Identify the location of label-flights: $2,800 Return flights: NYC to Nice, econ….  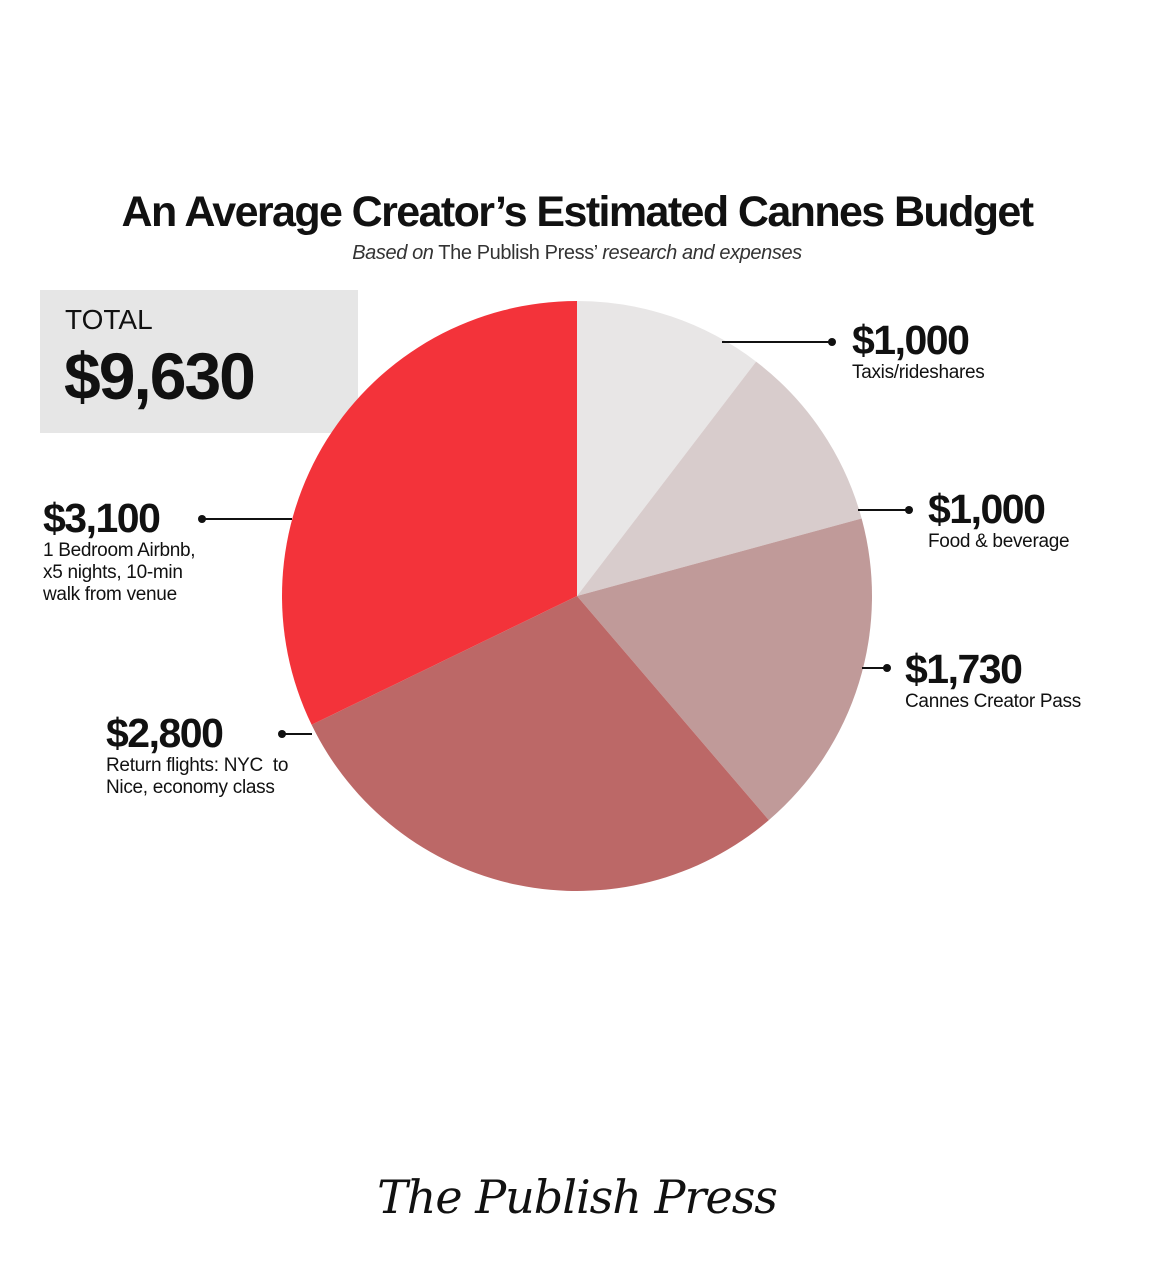
(197, 755).